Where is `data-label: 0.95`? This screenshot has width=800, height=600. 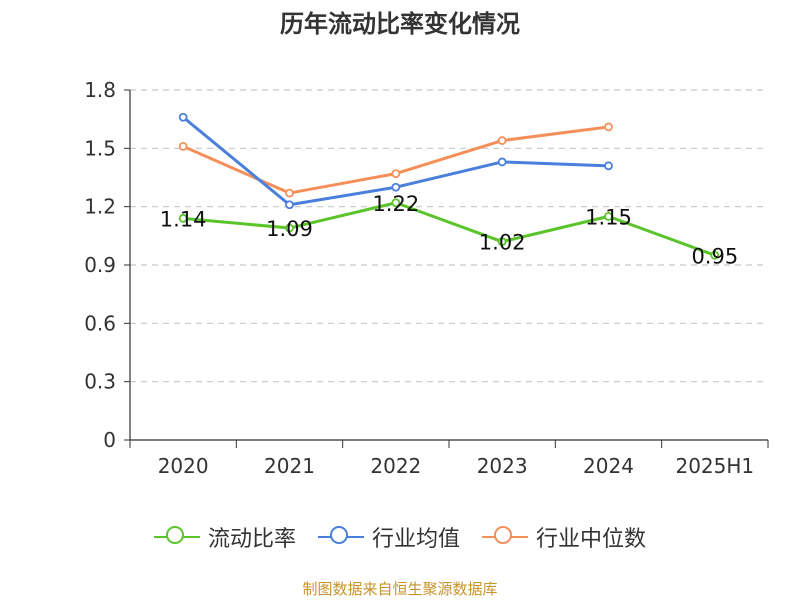 data-label: 0.95 is located at coordinates (714, 256).